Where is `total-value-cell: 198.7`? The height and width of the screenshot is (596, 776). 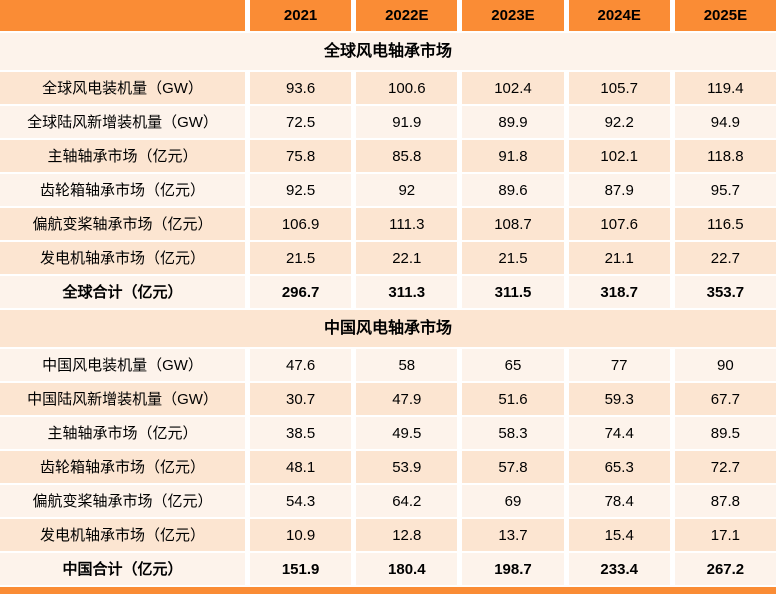
total-value-cell: 198.7 is located at coordinates (513, 569).